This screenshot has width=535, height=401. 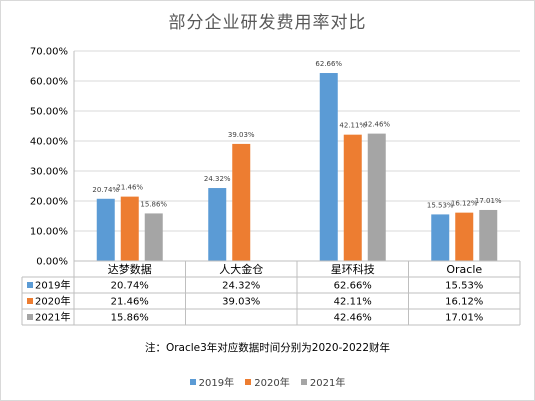 I want to click on data-label: 16.12%, so click(x=464, y=204).